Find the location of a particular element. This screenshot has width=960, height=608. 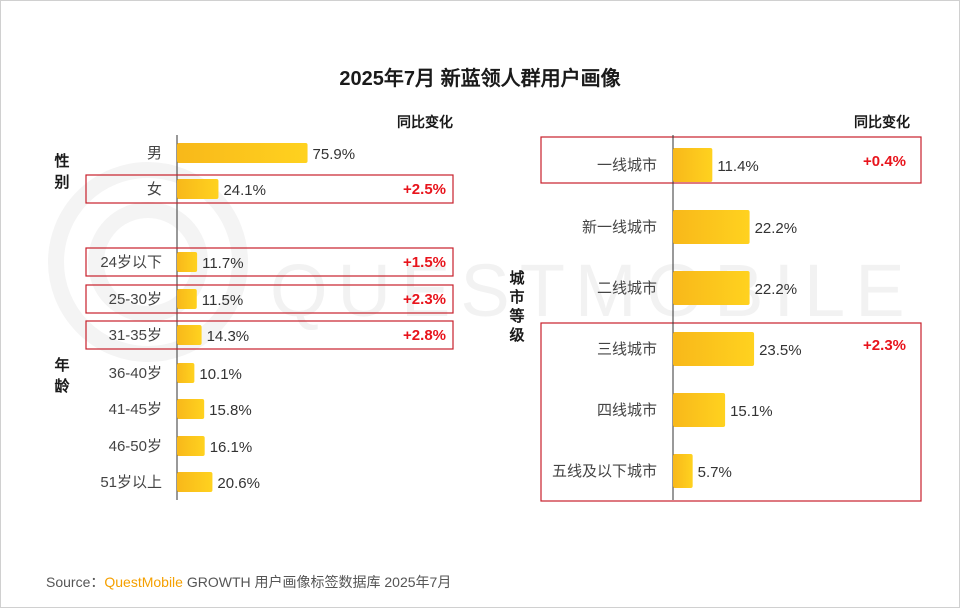

value-label: 16.1% is located at coordinates (231, 447).